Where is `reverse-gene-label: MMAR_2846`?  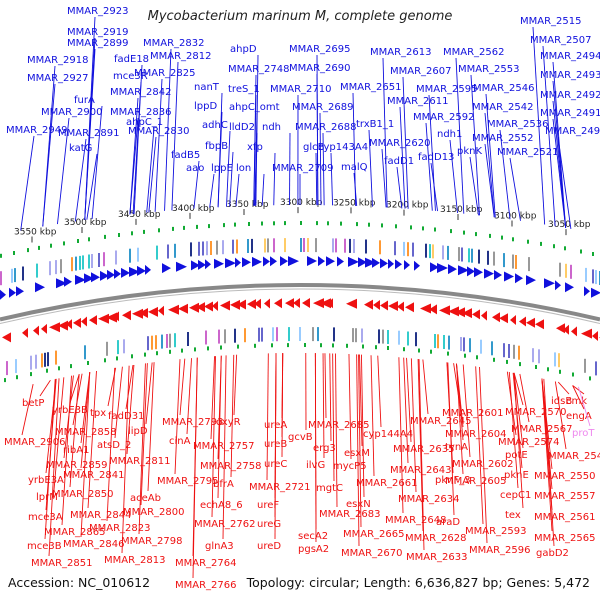 reverse-gene-label: MMAR_2846 is located at coordinates (94, 544).